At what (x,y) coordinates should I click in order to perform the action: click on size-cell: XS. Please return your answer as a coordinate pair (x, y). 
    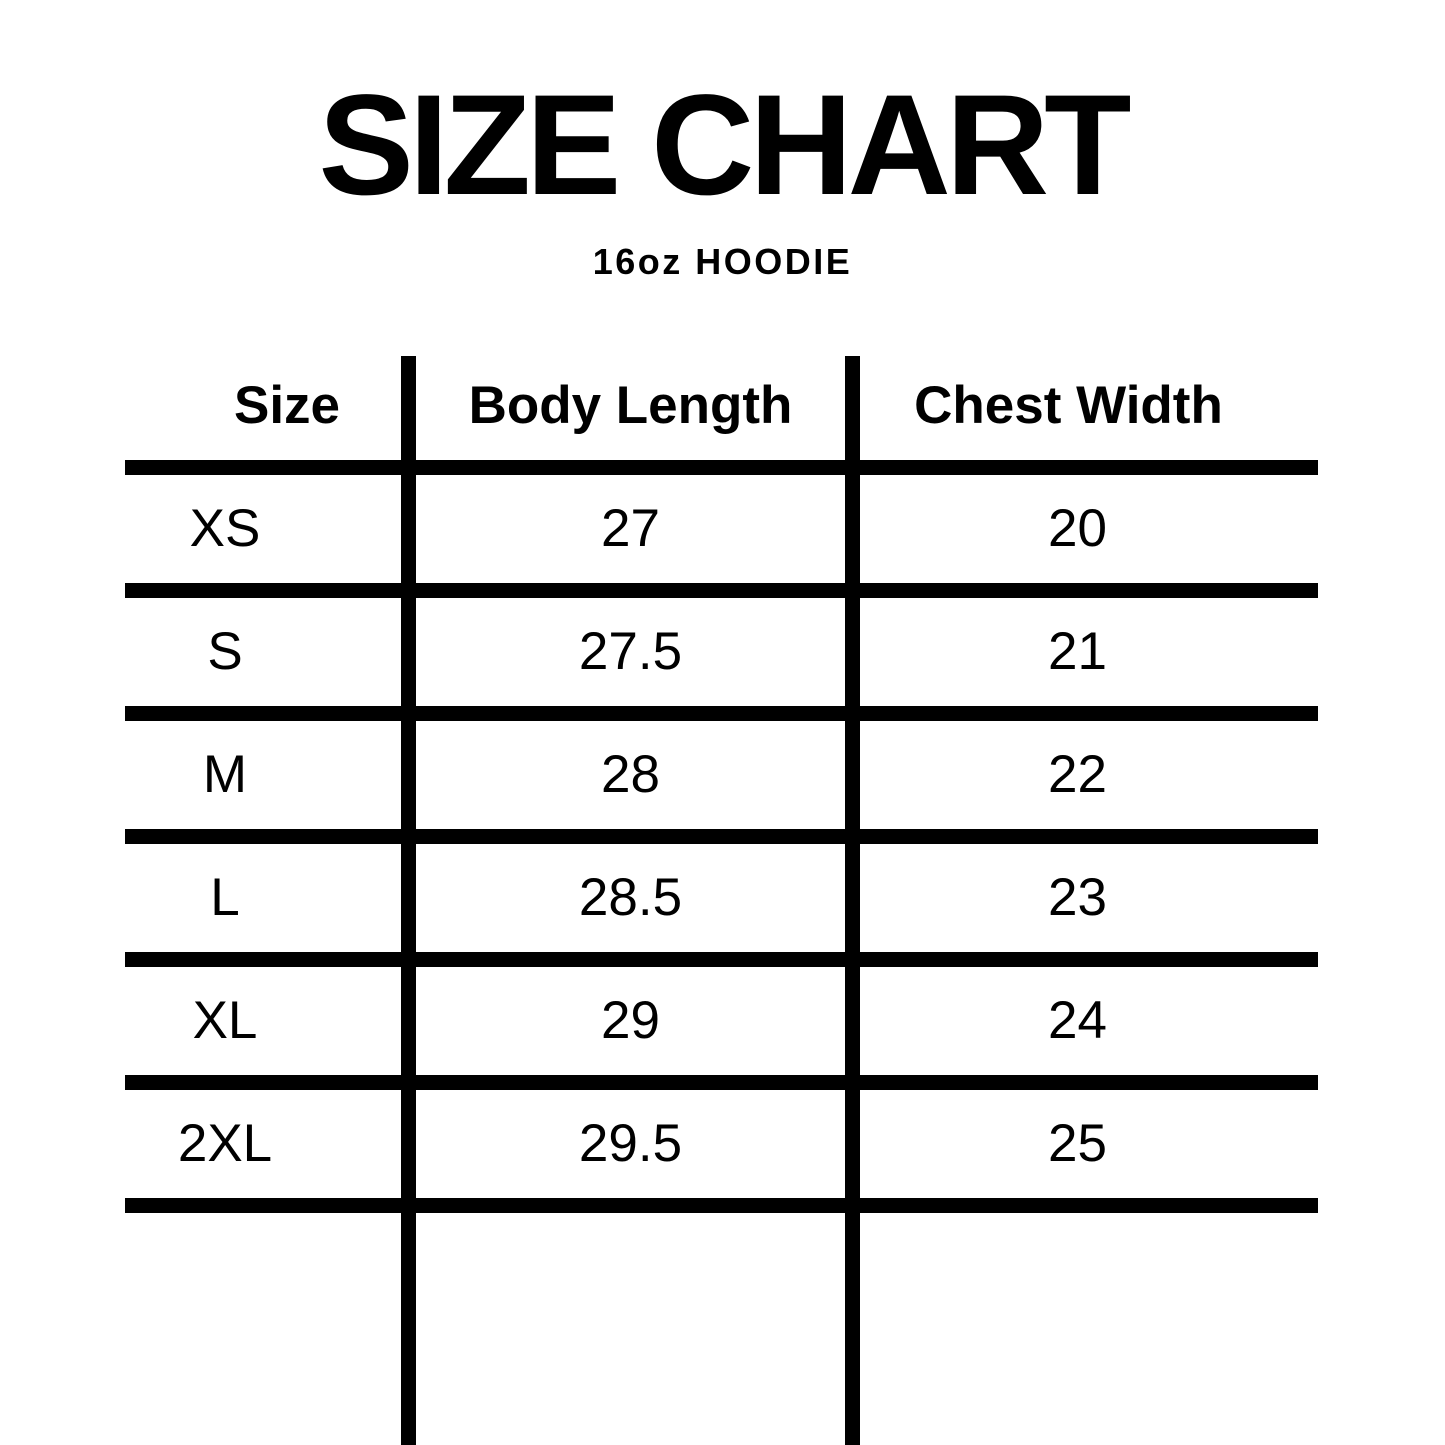
    Looking at the image, I should click on (225, 528).